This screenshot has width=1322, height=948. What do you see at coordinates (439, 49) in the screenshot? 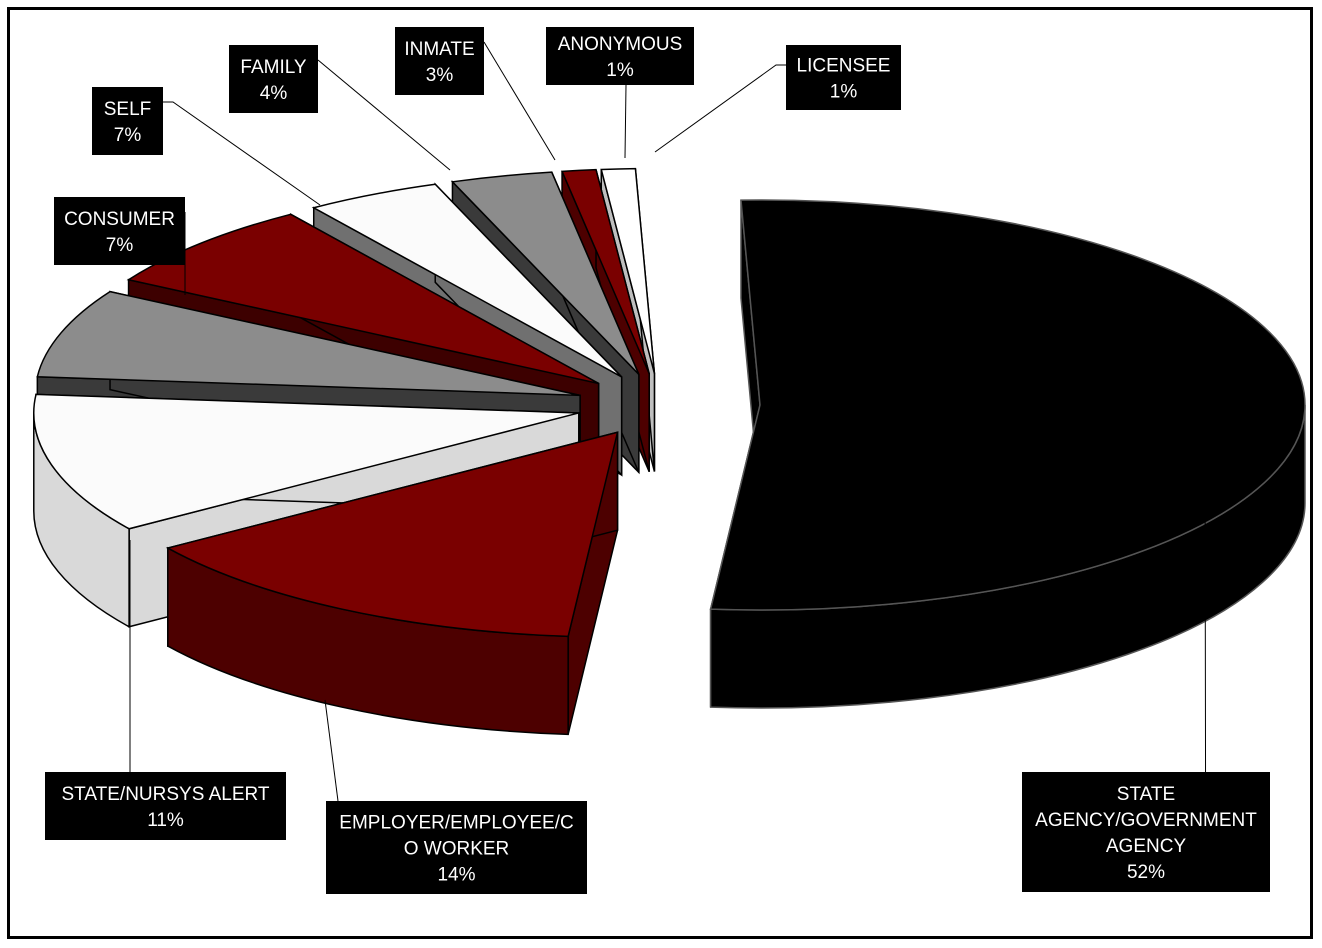
I see `slice-category-label: INMATE` at bounding box center [439, 49].